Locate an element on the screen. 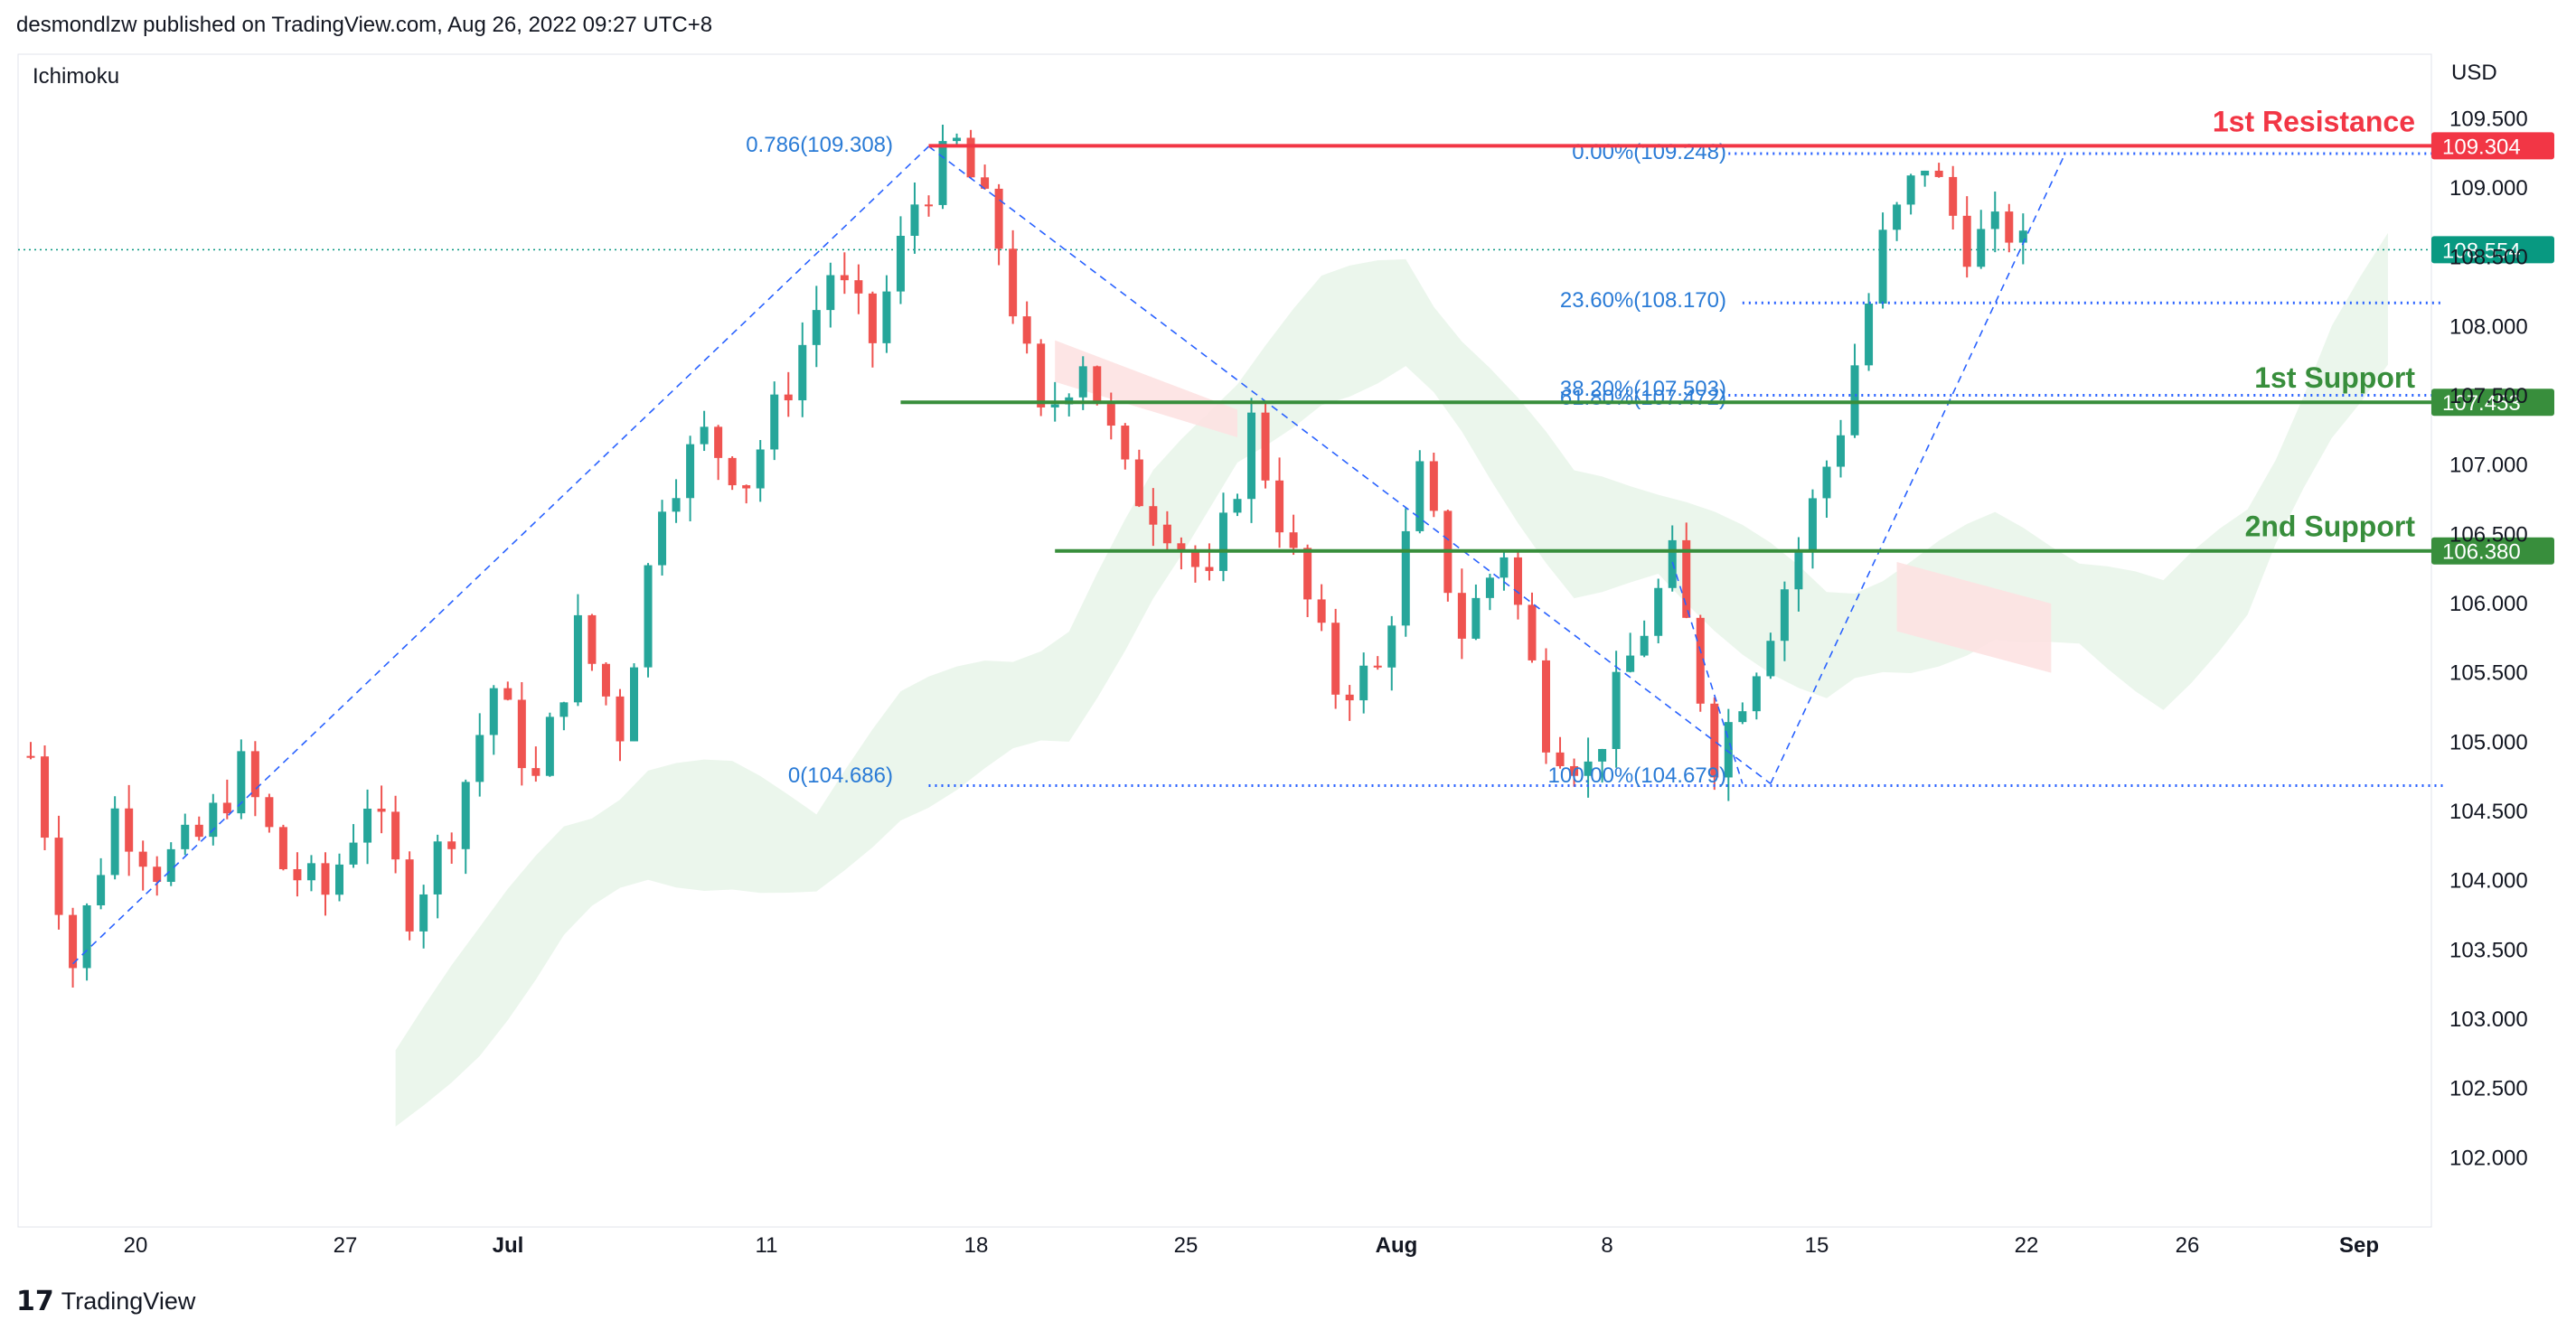 This screenshot has width=2576, height=1330. last-price-label: 108.554 is located at coordinates (2481, 251).